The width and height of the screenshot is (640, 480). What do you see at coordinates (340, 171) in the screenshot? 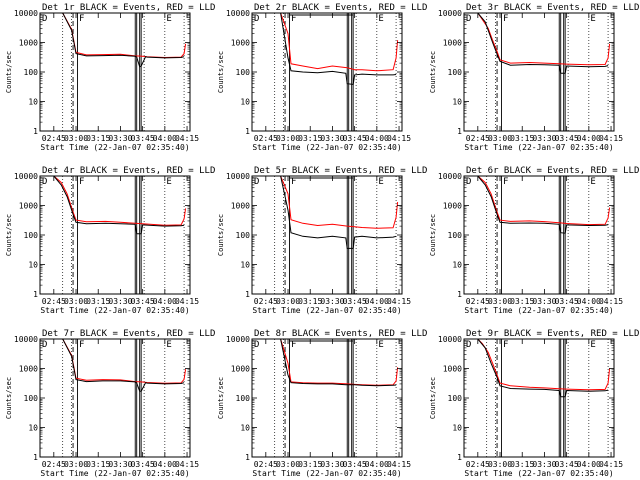
I see `panel-title: Det 5r BLACK = Events, RED = LLD` at bounding box center [340, 171].